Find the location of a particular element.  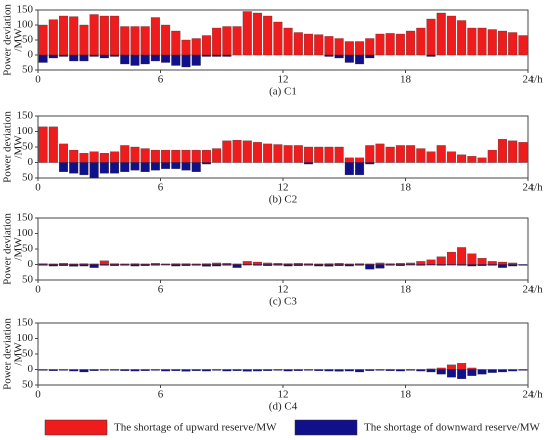

y-axis-label: Power deviation is located at coordinates (8, 249).